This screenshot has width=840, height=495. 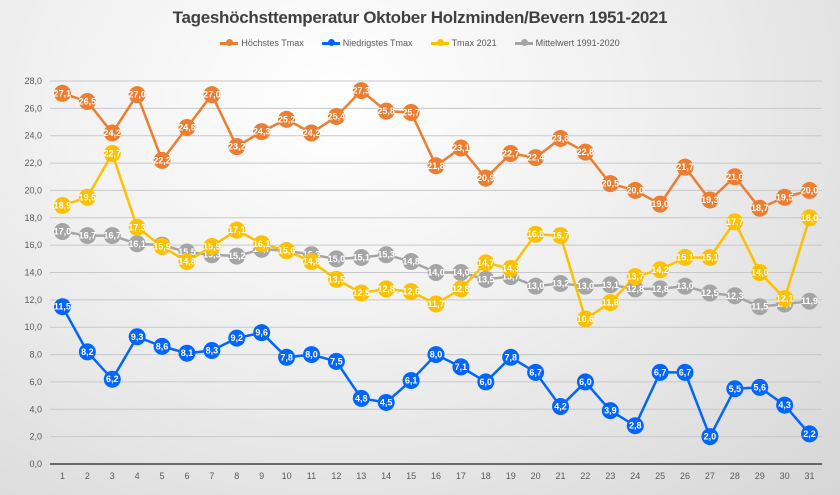 What do you see at coordinates (511, 268) in the screenshot?
I see `data-label: 14,3` at bounding box center [511, 268].